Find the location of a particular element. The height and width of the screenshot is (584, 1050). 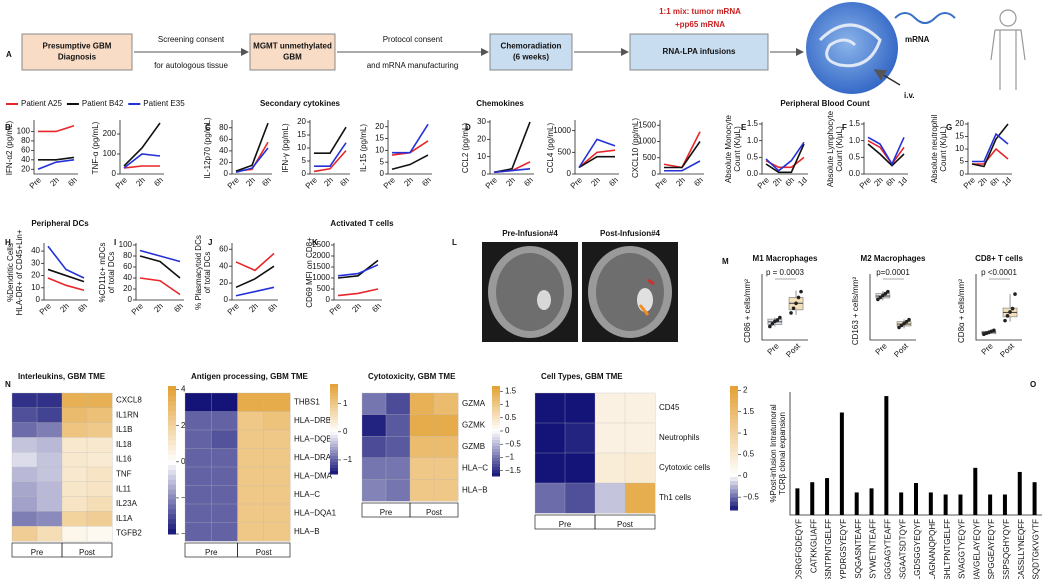

panel-title: Peripheral Blood Count is located at coordinates (825, 103).